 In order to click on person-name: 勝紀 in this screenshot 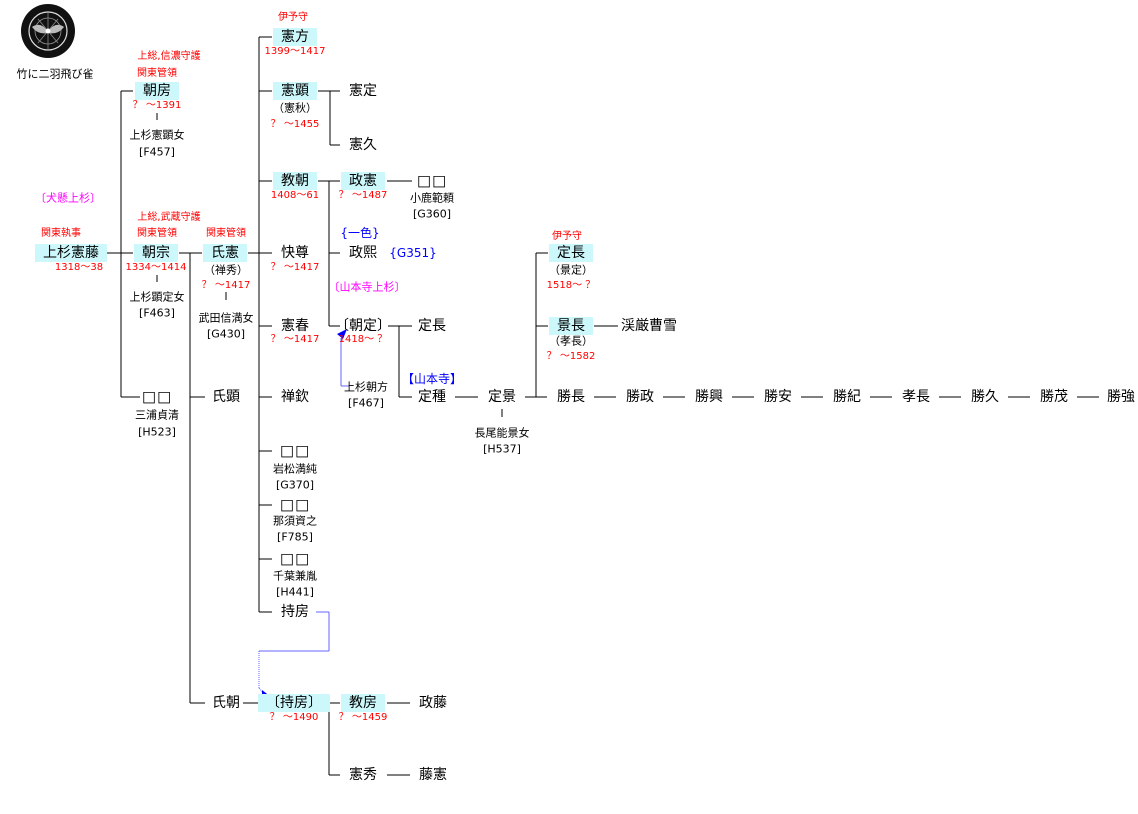, I will do `click(847, 397)`.